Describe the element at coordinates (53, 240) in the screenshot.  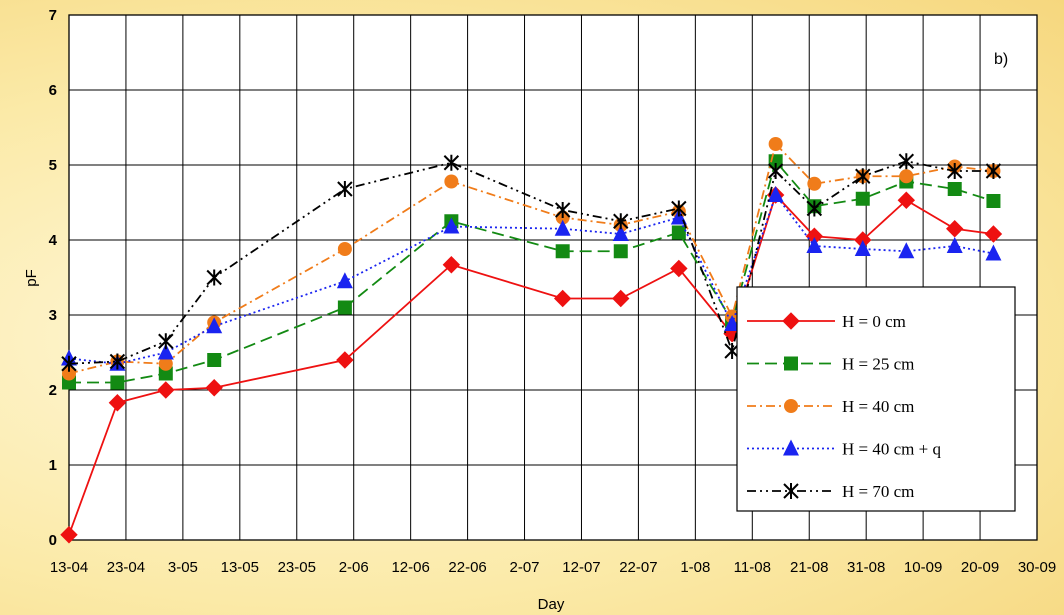
I see `y-tick-label: 4` at that location.